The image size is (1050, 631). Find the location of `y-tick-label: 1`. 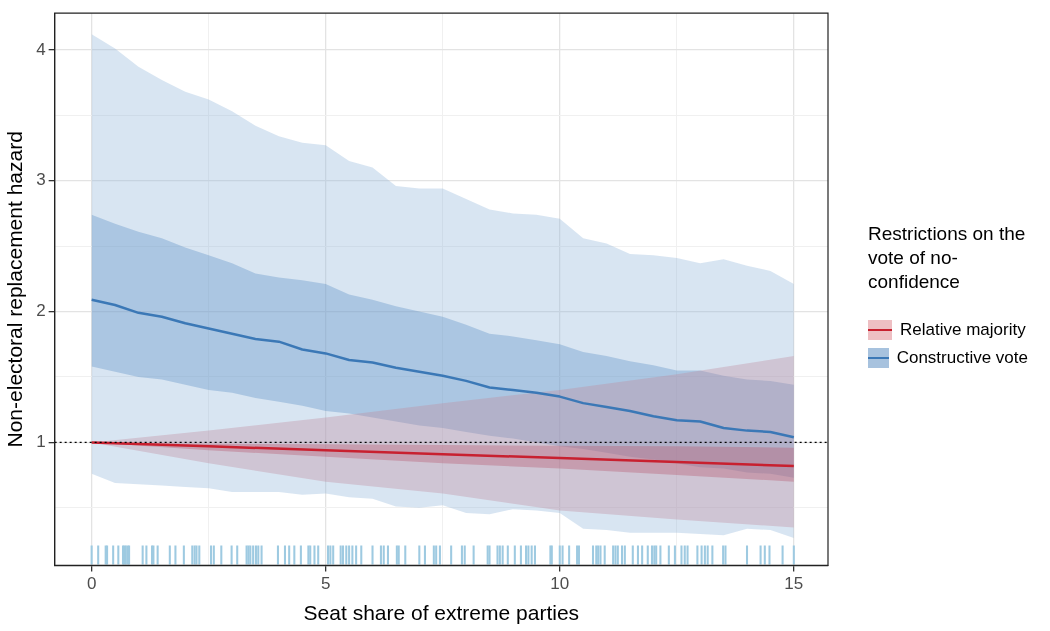

y-tick-label: 1 is located at coordinates (41, 442).